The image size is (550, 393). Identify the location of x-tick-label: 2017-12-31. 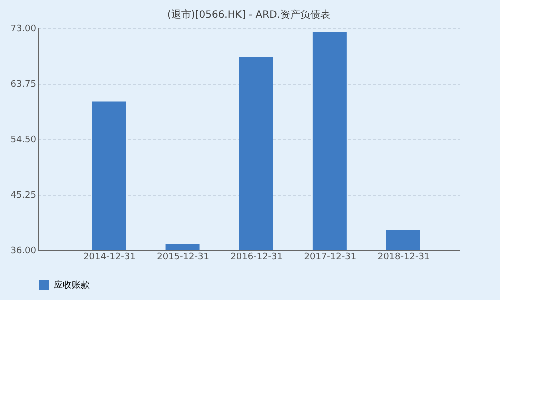
(330, 257).